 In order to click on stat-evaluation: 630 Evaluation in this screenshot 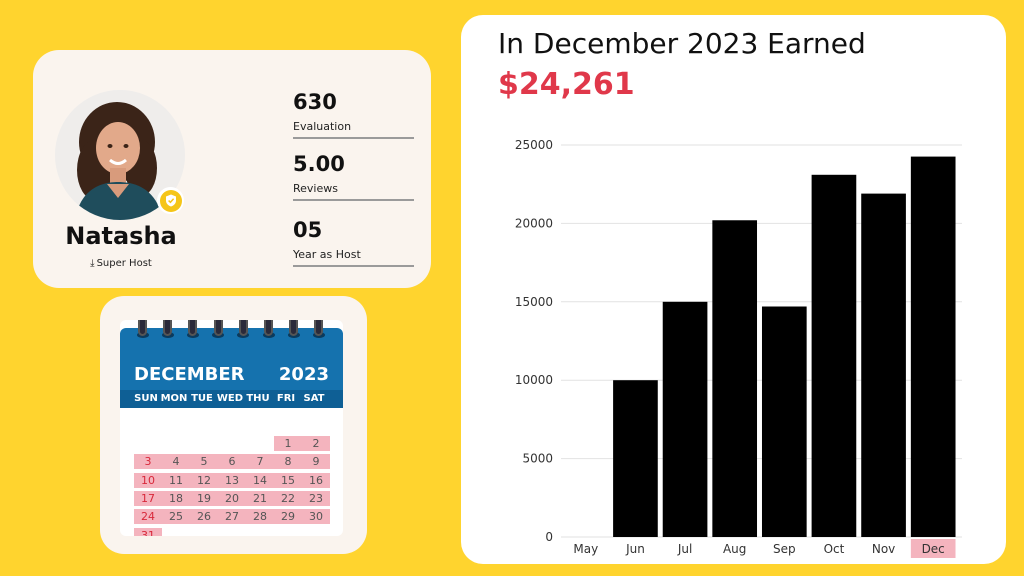, I will do `click(353, 114)`.